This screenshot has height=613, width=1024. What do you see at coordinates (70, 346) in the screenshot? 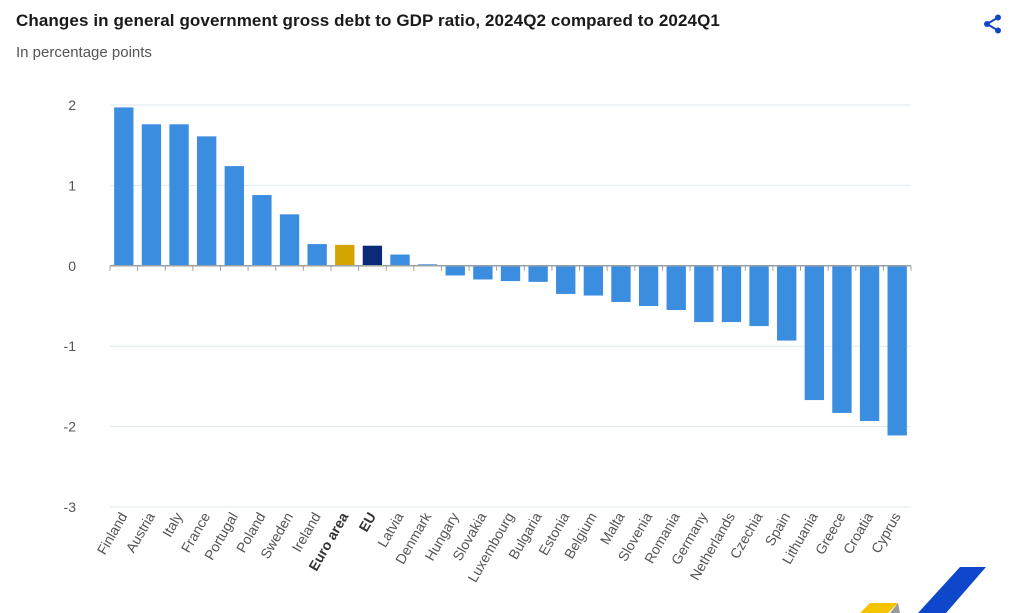
I see `y-tick-label: -1` at bounding box center [70, 346].